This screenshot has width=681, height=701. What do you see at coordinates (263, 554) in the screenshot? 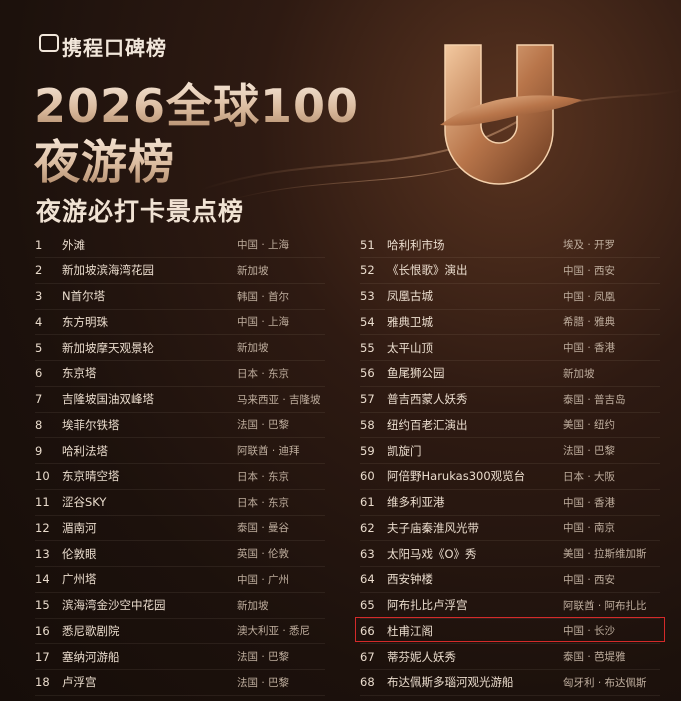
I see `location: 英国 · 伦敦` at bounding box center [263, 554].